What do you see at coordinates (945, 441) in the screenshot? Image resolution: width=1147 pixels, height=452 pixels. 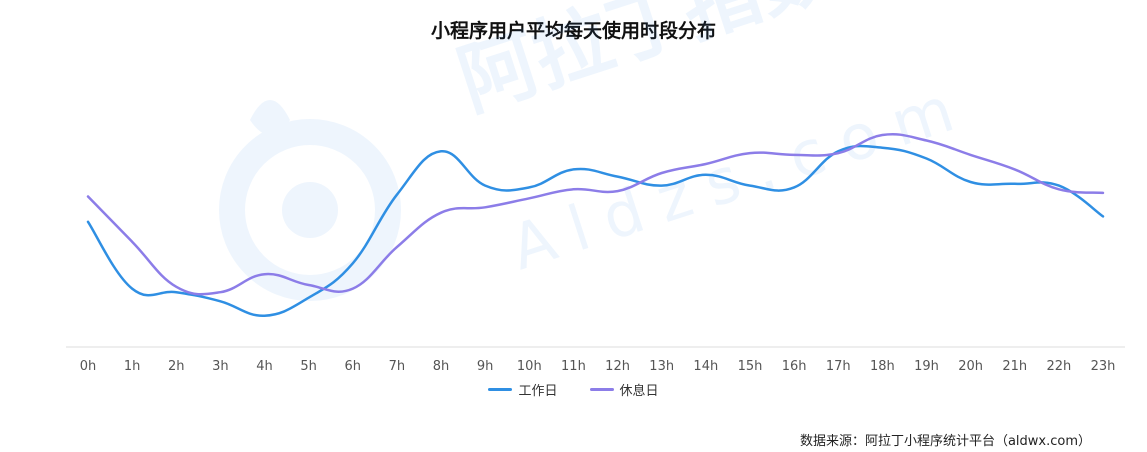 I see `data-source-note: 数据来源：阿拉丁小程序统计平台（aldwx.com）` at bounding box center [945, 441].